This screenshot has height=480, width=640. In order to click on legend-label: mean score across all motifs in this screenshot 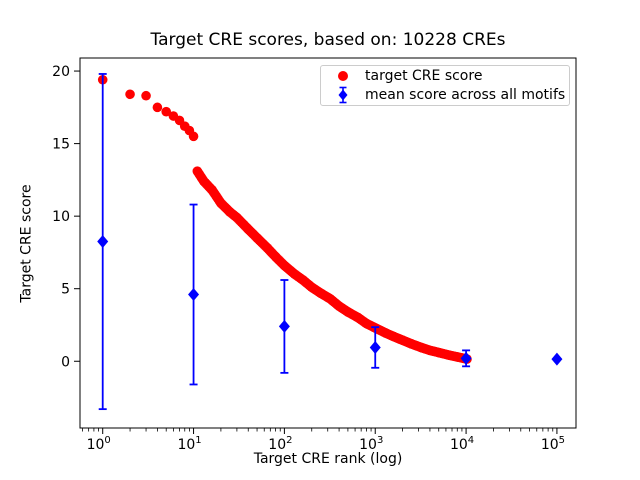, I will do `click(465, 94)`.